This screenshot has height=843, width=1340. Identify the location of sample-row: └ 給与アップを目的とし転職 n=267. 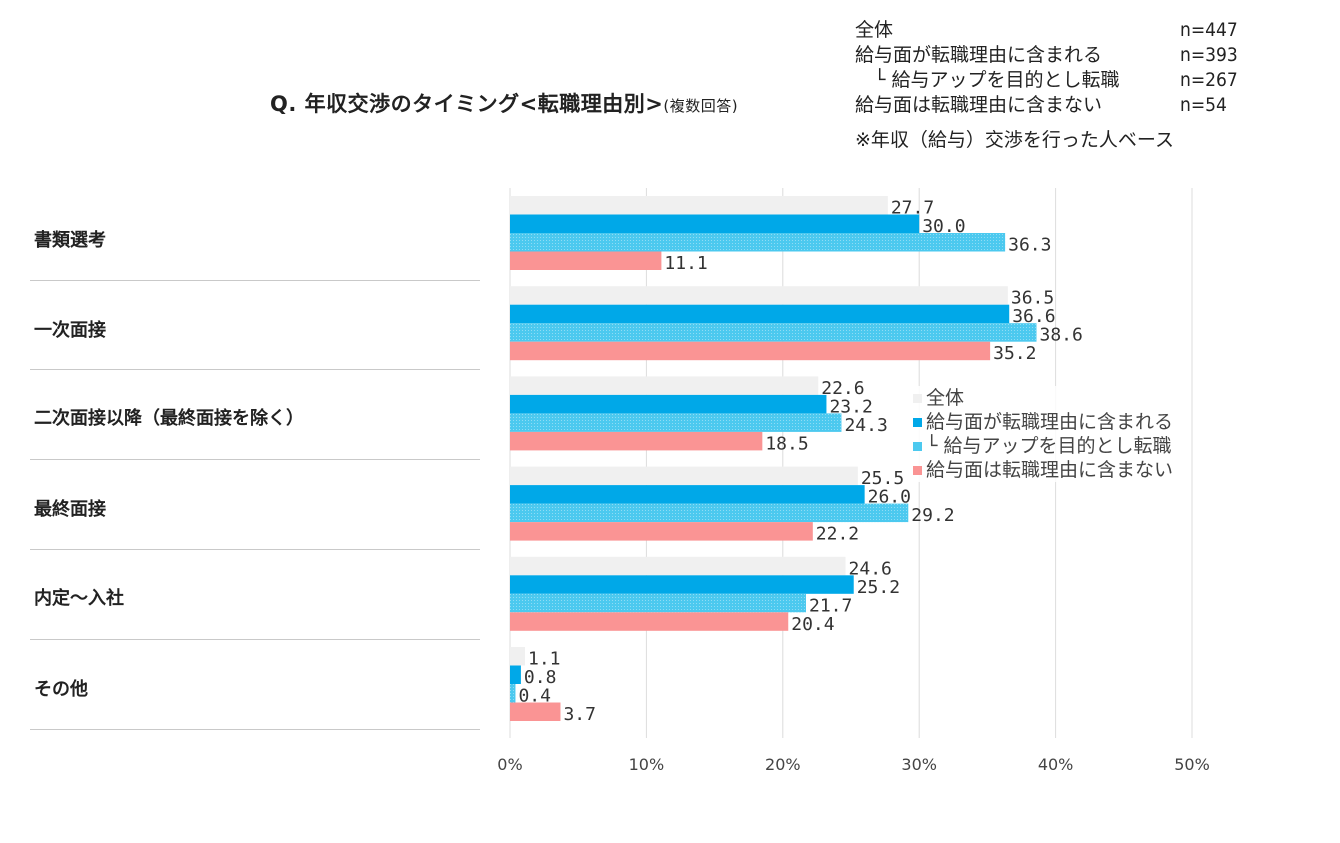
(1047, 80).